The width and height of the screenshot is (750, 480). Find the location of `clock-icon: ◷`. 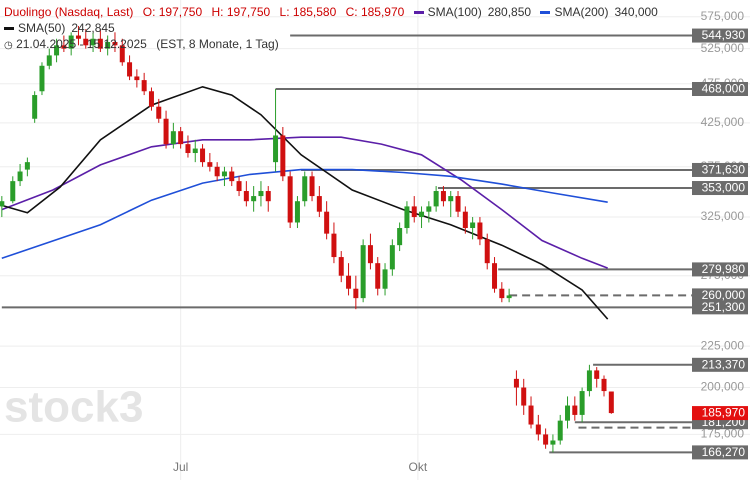

clock-icon: ◷ is located at coordinates (8, 45).